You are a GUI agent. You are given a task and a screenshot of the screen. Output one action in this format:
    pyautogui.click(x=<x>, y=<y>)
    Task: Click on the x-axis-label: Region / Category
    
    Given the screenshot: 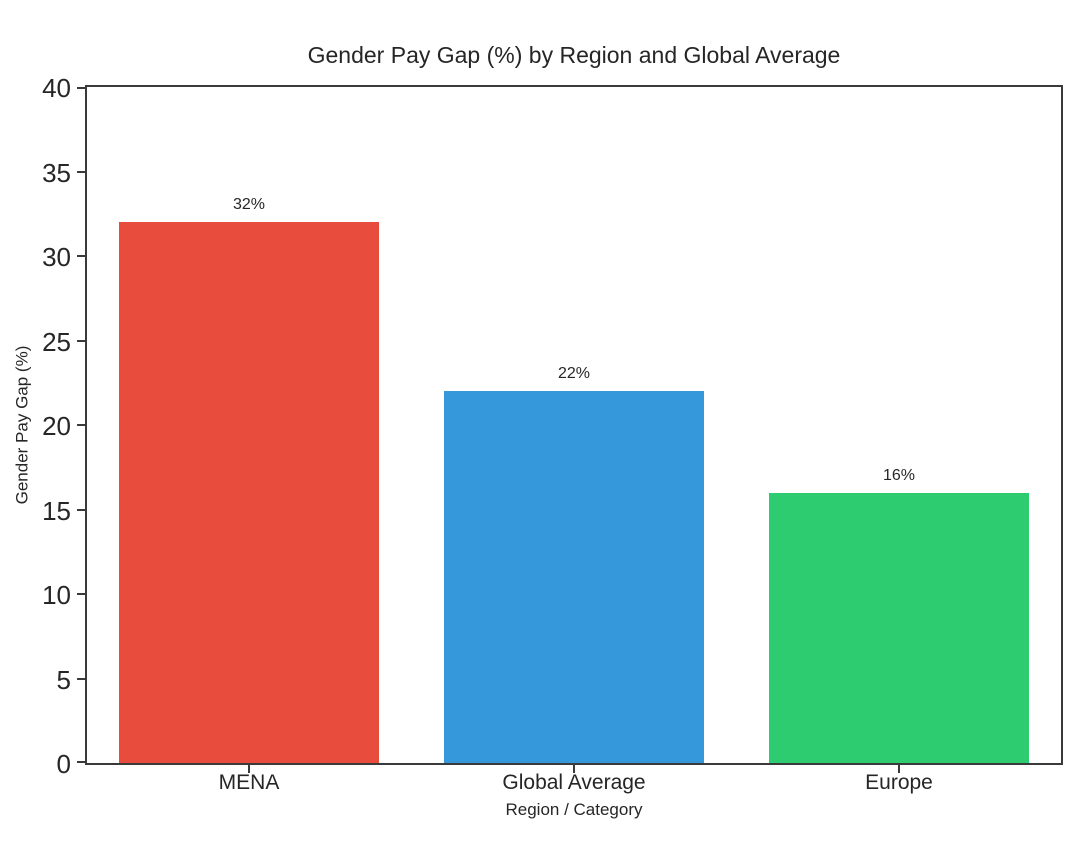 What is the action you would take?
    pyautogui.click(x=574, y=809)
    